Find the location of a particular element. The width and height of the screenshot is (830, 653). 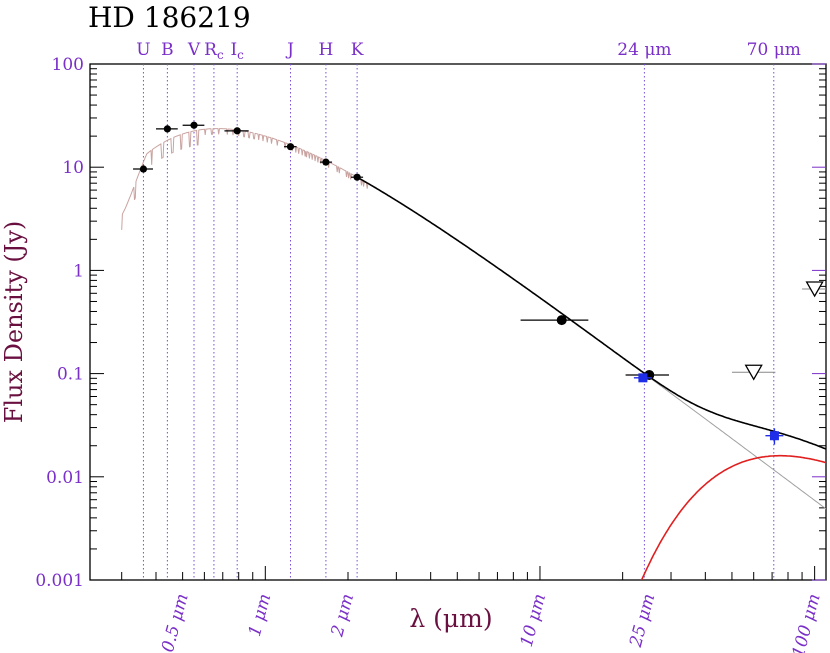

band-label: Ic is located at coordinates (237, 51).